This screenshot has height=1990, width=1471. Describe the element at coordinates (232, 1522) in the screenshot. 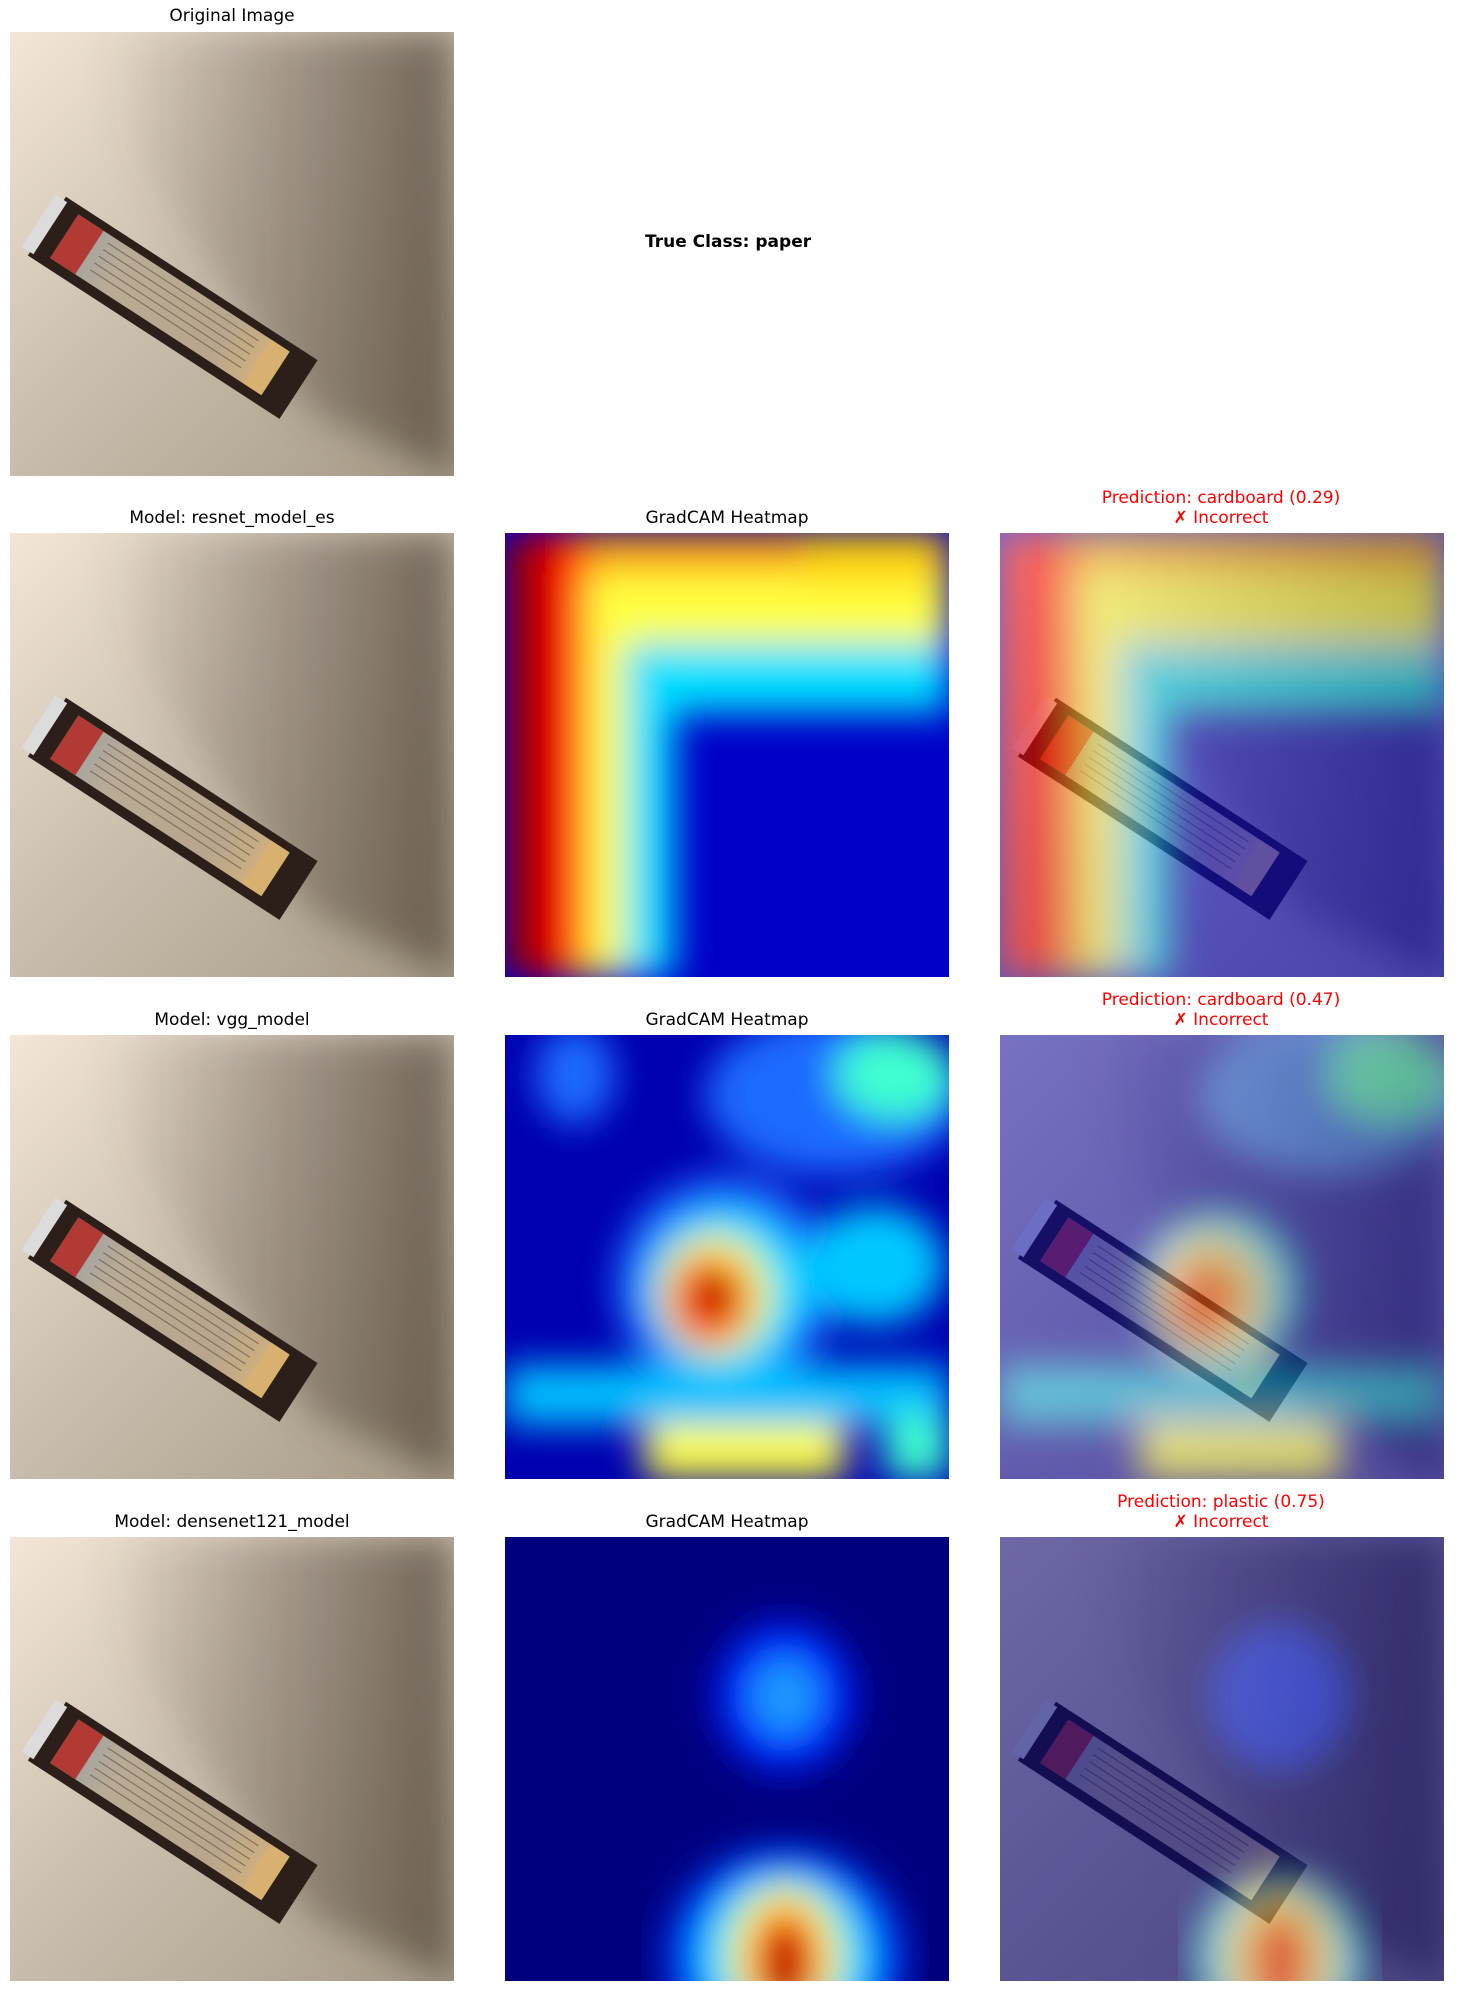

I see `model-title-densenet: Model: densenet121_model` at that location.